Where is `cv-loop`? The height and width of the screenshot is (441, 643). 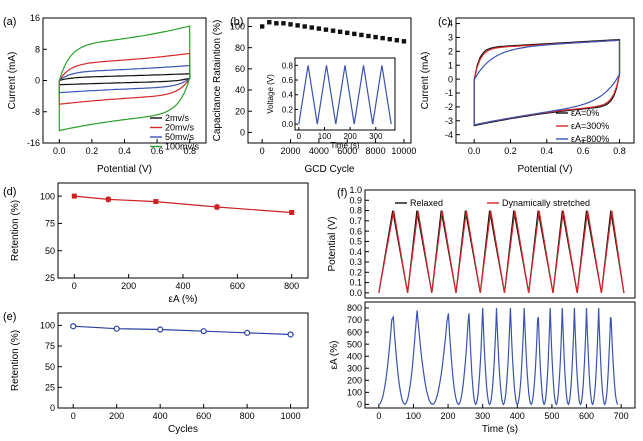 cv-loop is located at coordinates (547, 82).